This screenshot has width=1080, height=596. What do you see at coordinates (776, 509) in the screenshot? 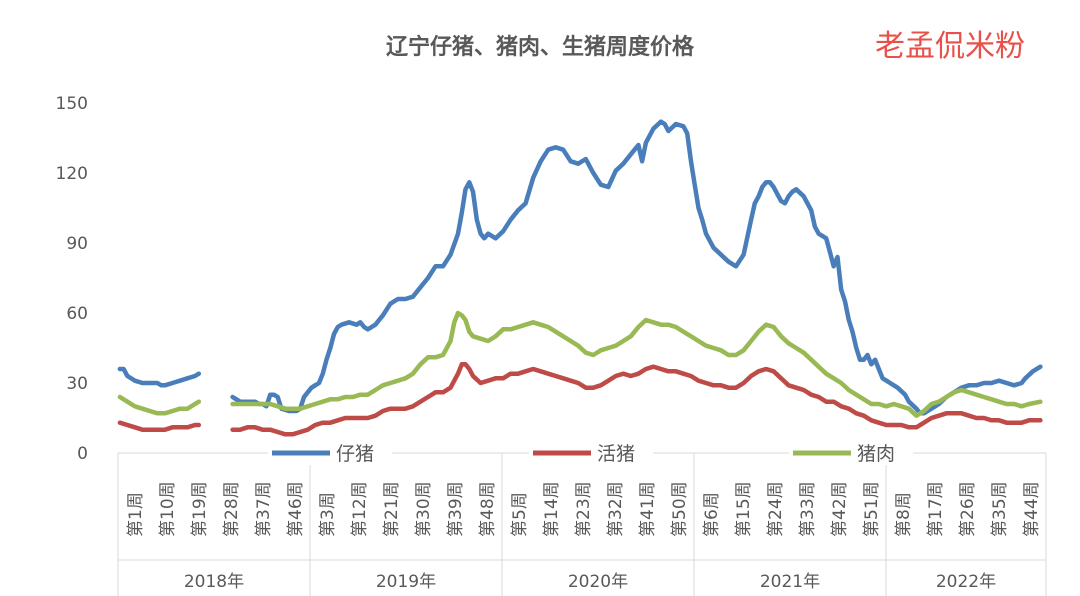
I see `x-week-label: 第24周` at bounding box center [776, 509].